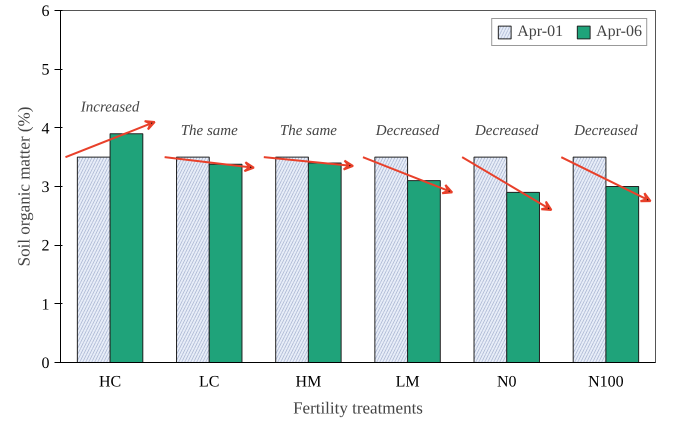 Image resolution: width=678 pixels, height=429 pixels. What do you see at coordinates (540, 32) in the screenshot?
I see `legend-label: Apr-01` at bounding box center [540, 32].